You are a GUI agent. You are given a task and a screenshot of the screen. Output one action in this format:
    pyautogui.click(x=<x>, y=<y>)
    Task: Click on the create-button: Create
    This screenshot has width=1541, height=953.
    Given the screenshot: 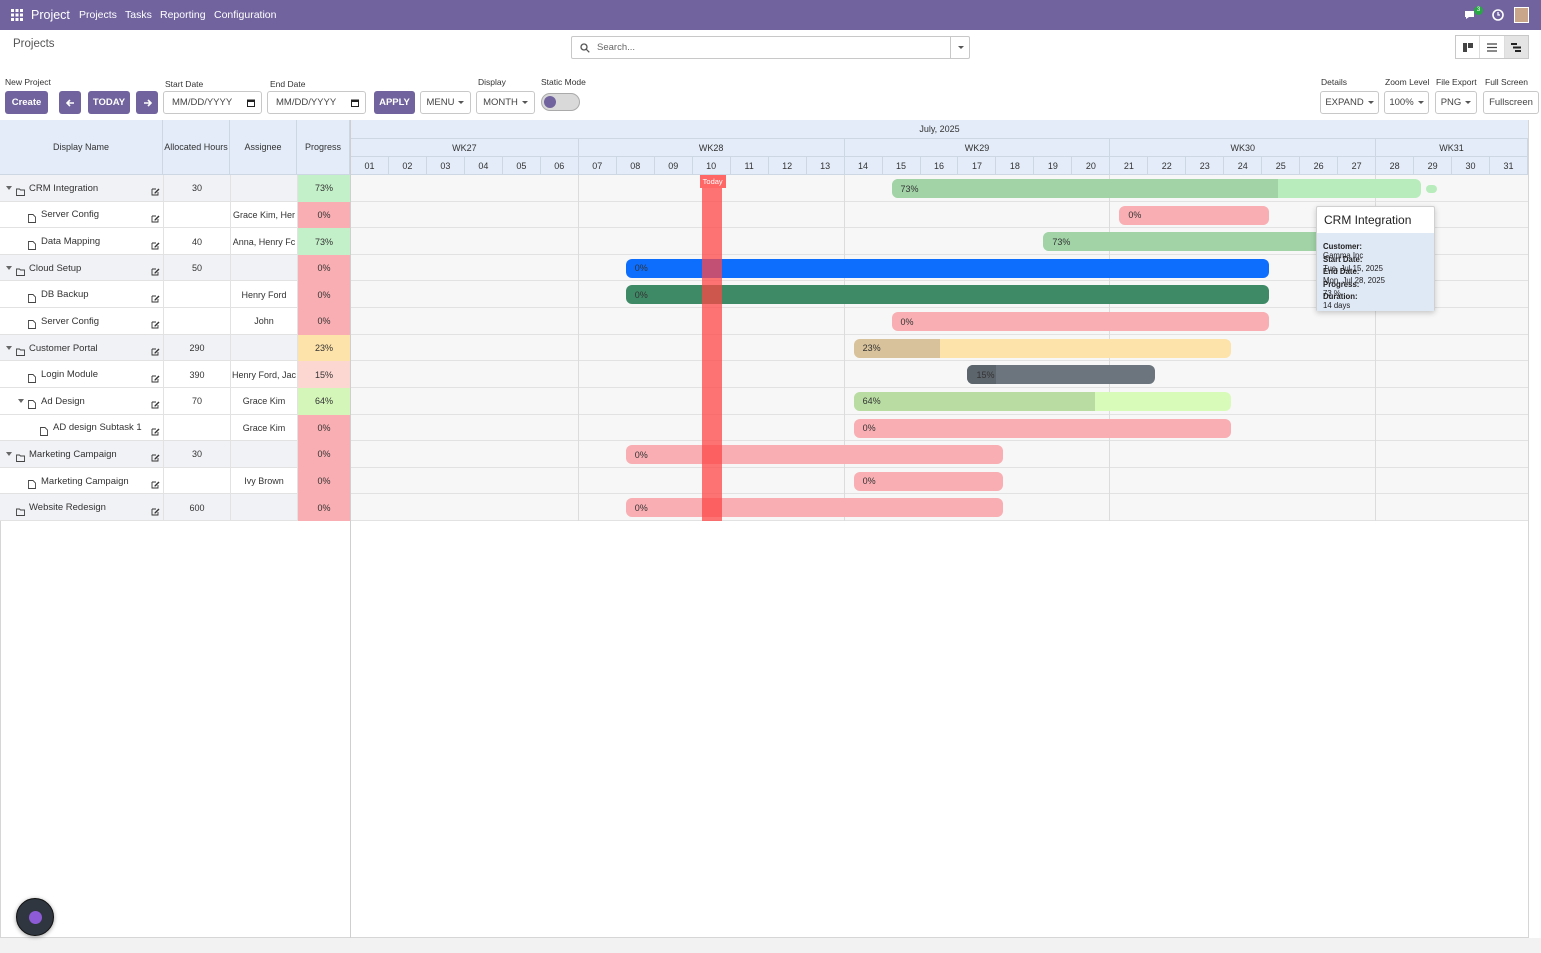 What is the action you would take?
    pyautogui.click(x=26, y=102)
    